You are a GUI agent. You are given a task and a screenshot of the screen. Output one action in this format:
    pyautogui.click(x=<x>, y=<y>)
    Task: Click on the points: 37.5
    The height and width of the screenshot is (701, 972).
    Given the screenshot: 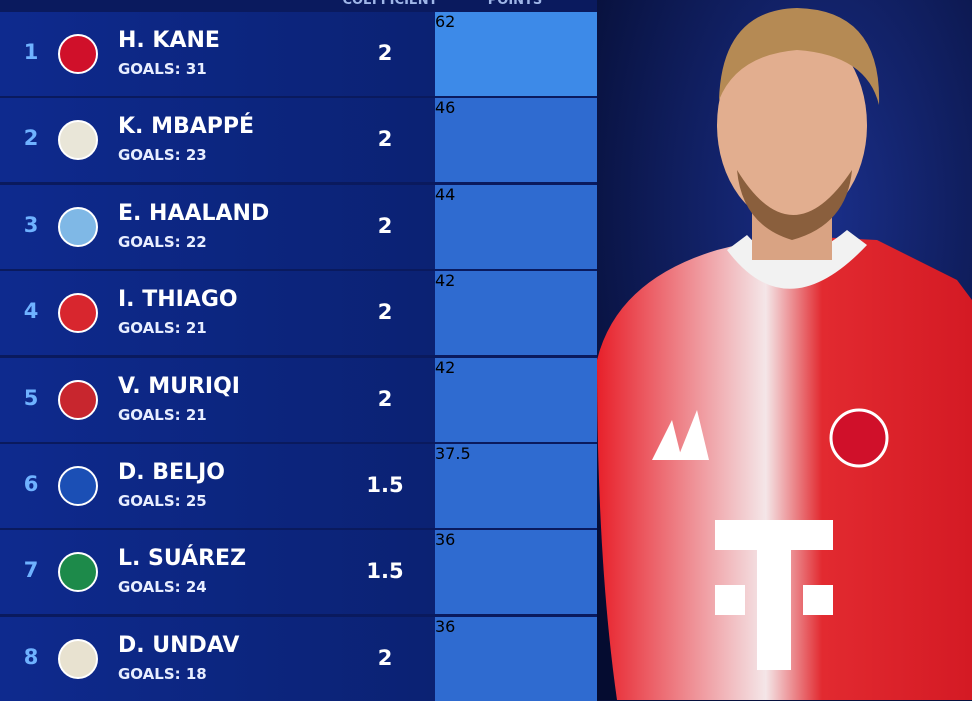 What is the action you would take?
    pyautogui.click(x=453, y=453)
    